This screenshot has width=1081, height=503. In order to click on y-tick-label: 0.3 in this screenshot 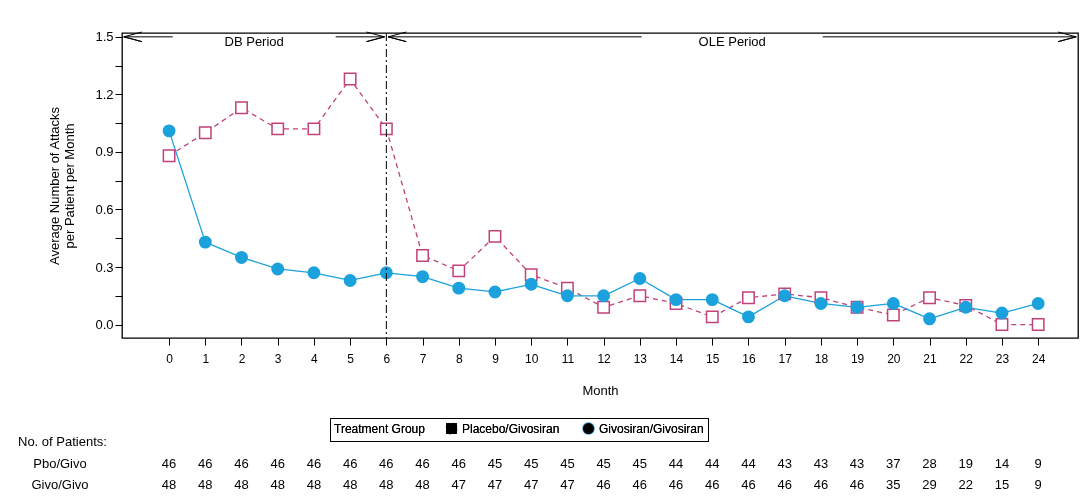, I will do `click(104, 267)`.